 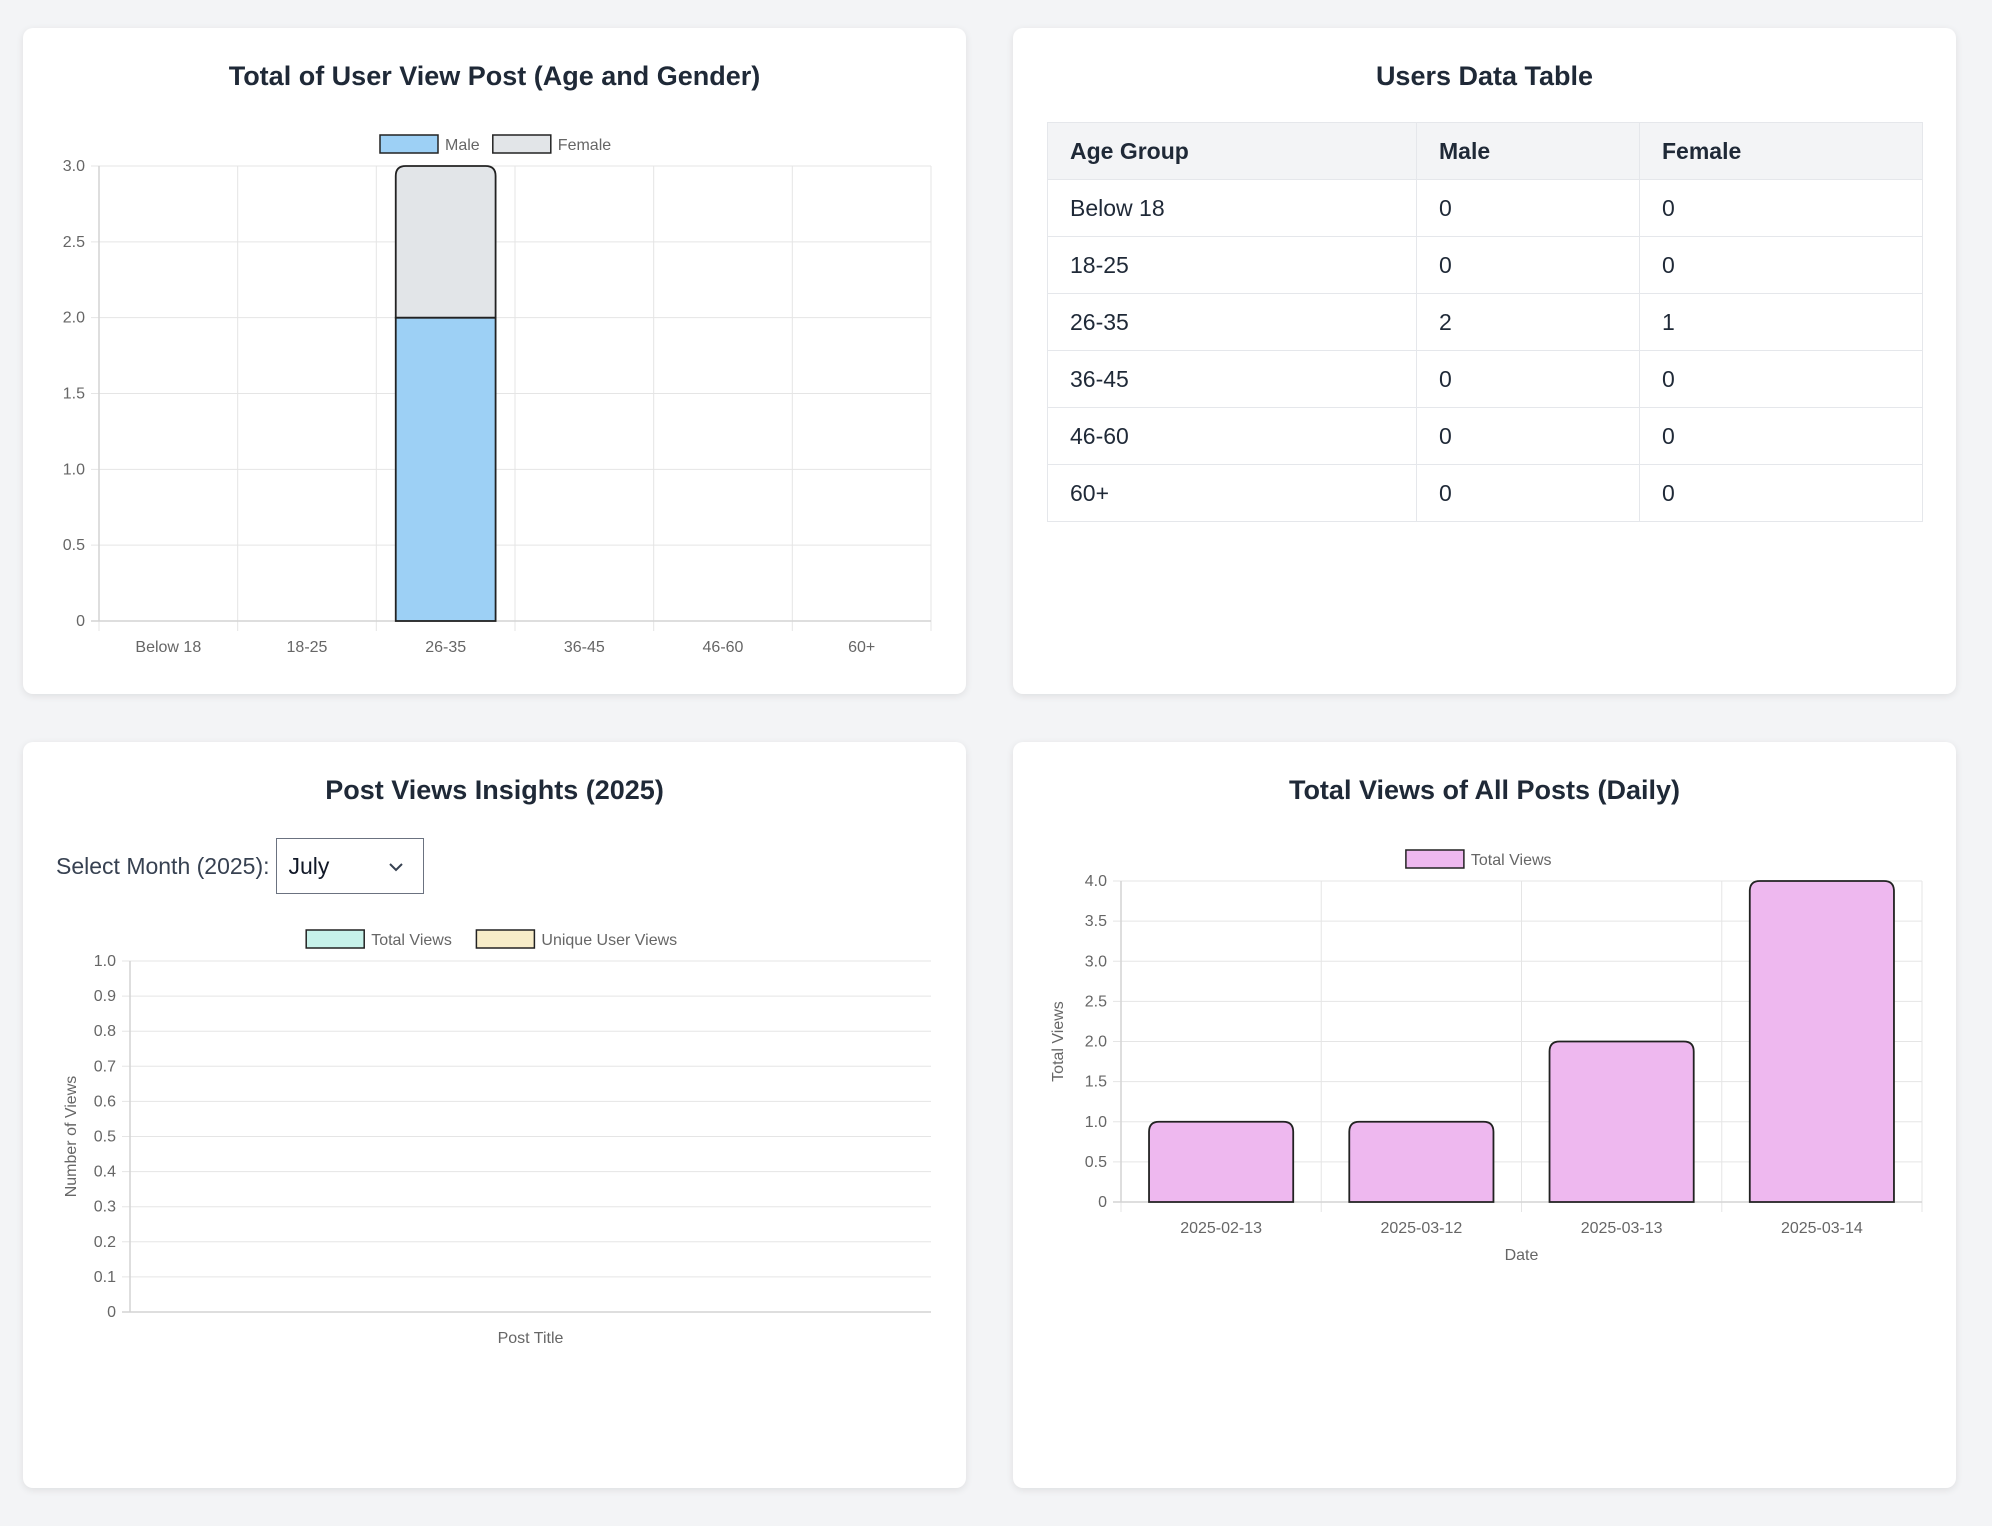 I want to click on cell-age-group: 36-45, so click(x=1232, y=379).